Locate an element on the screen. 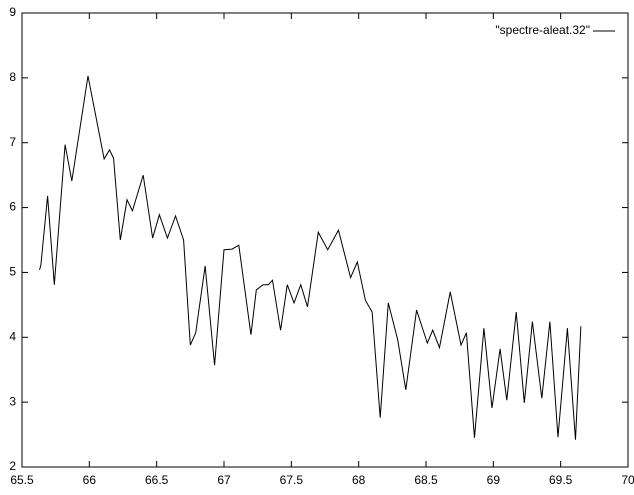  x-tick-label: 65.5 is located at coordinates (22, 480).